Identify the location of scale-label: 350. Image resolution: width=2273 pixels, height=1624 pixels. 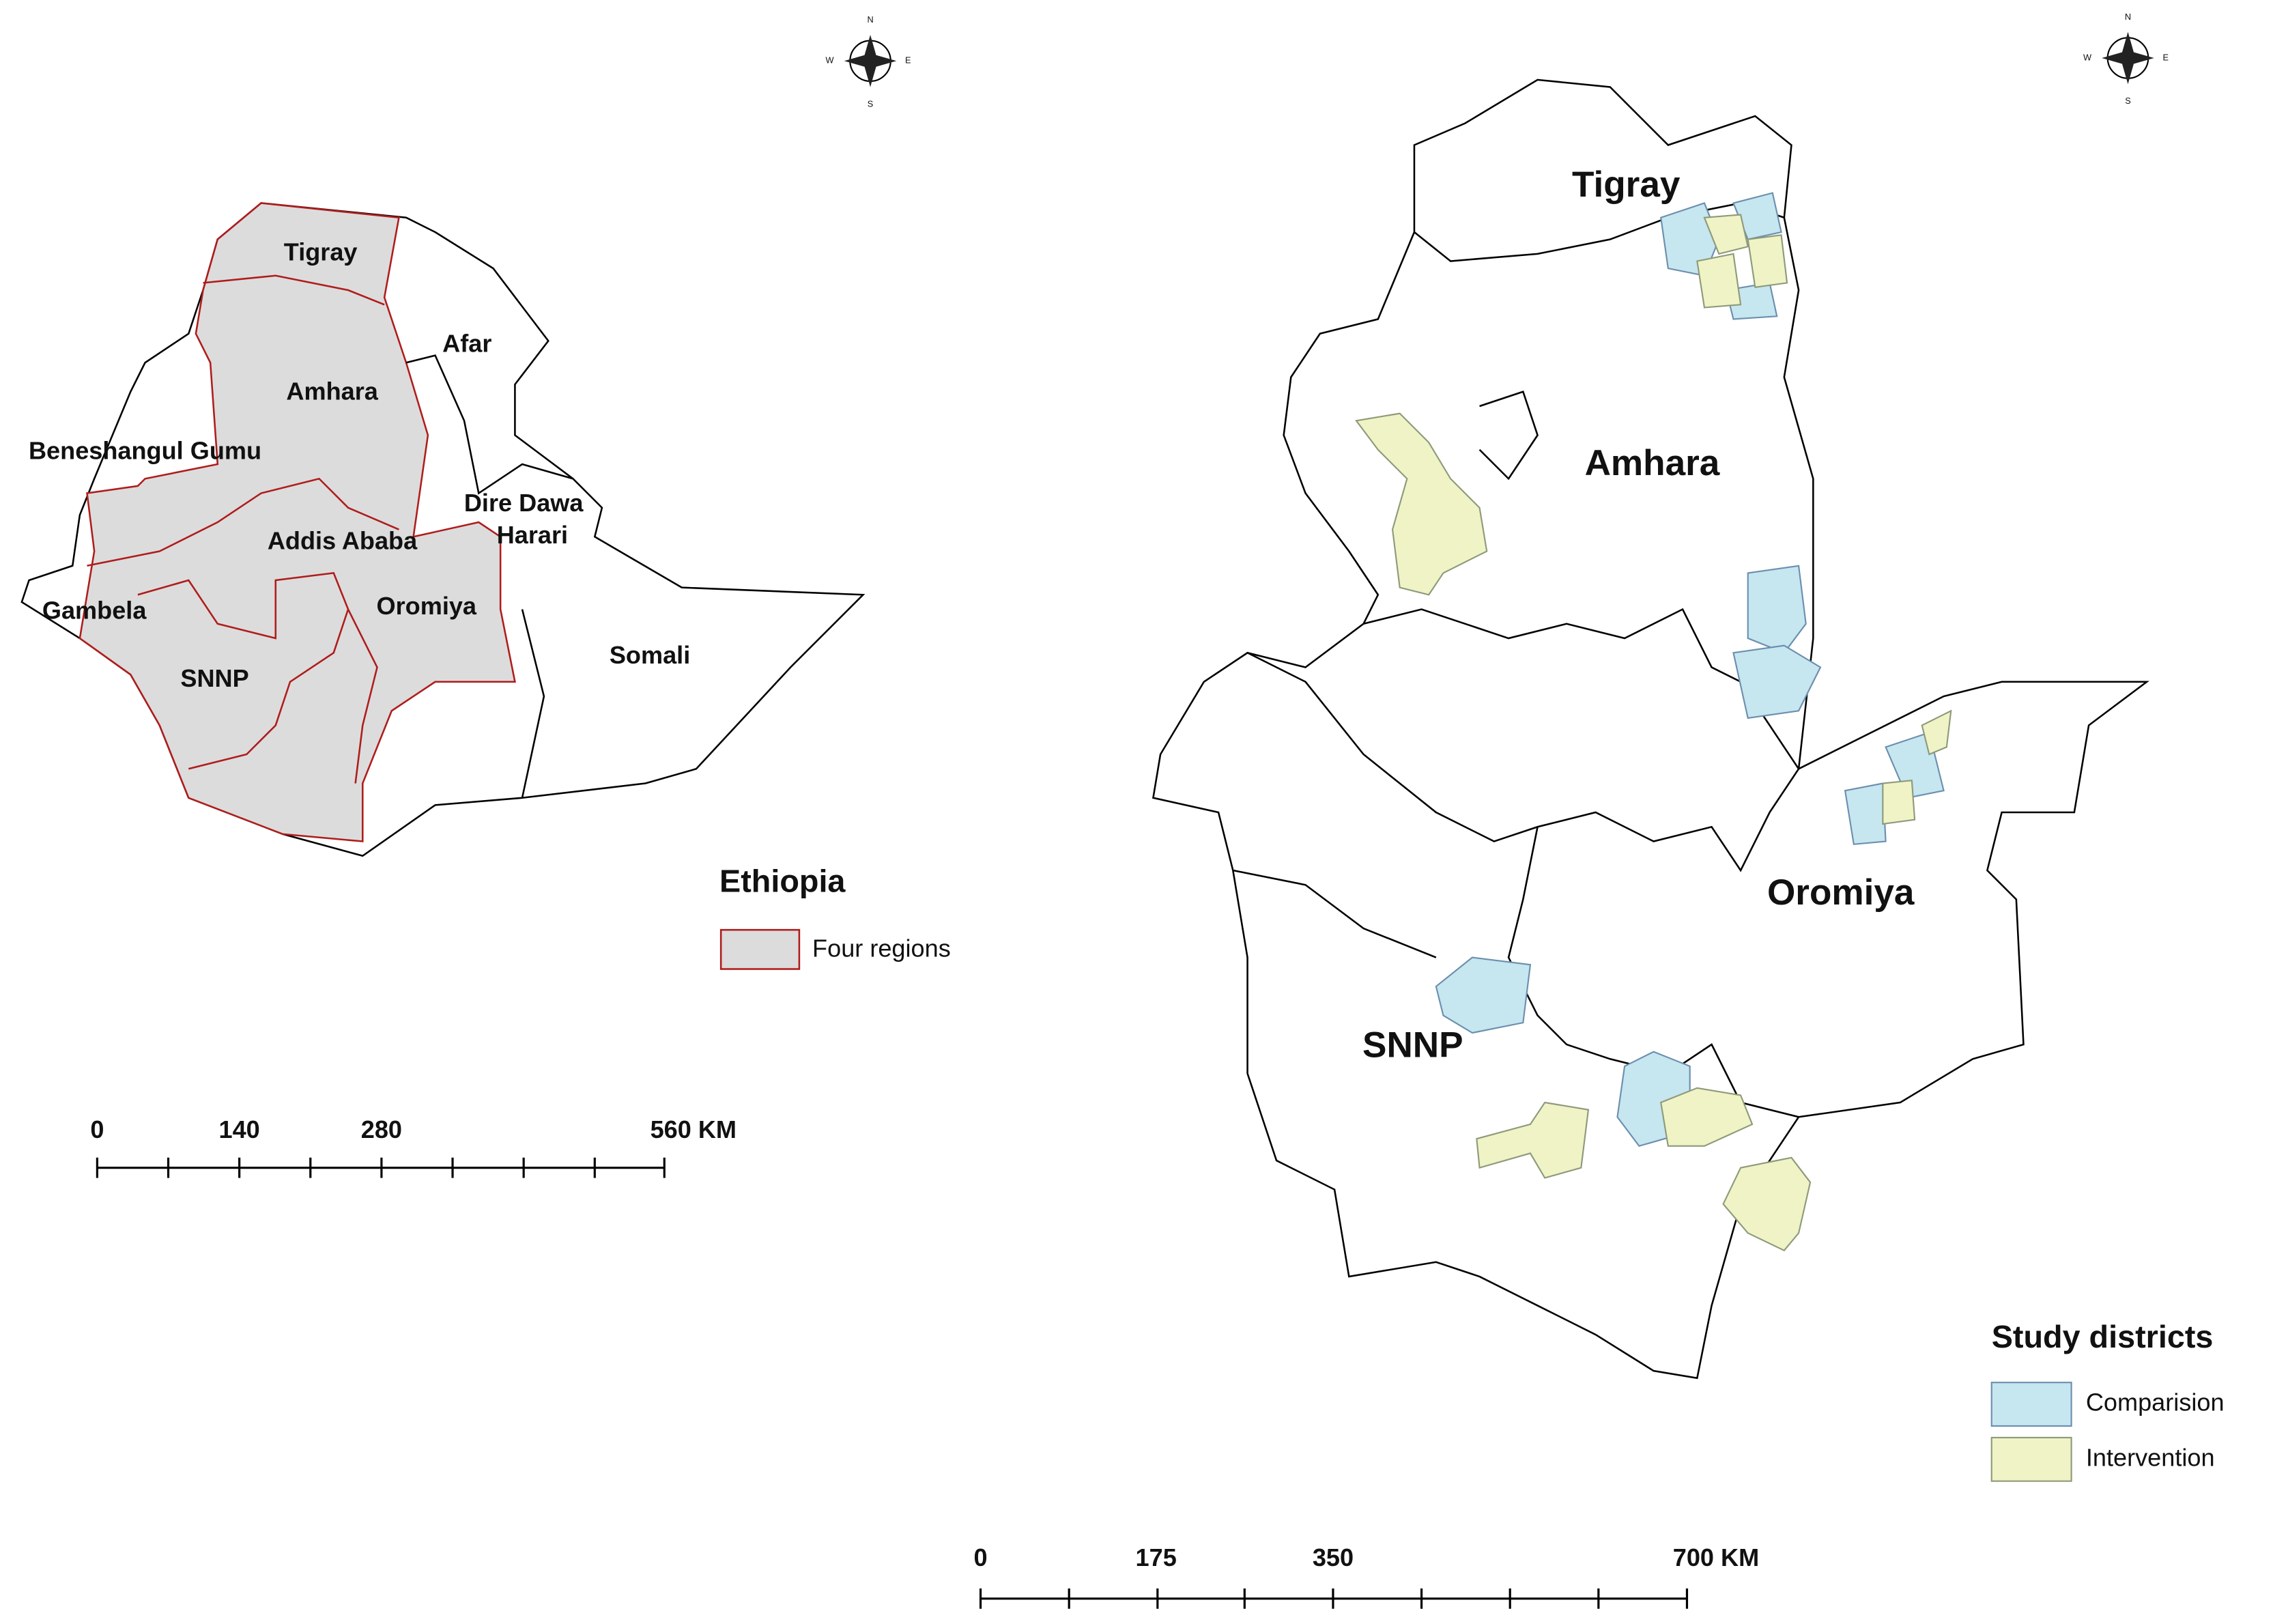
(1333, 1557).